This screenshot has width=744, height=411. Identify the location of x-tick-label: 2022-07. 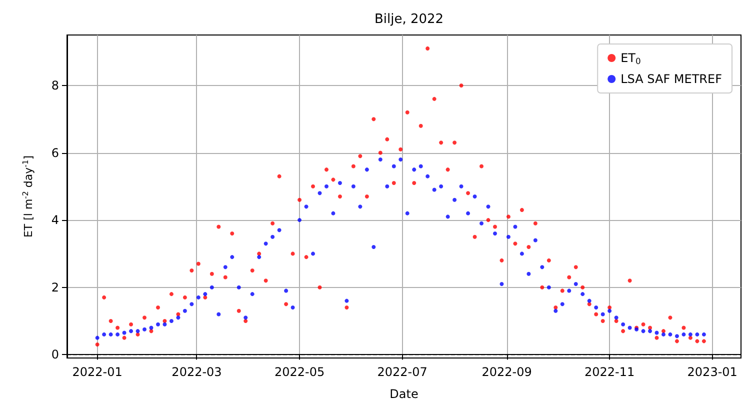
(402, 372).